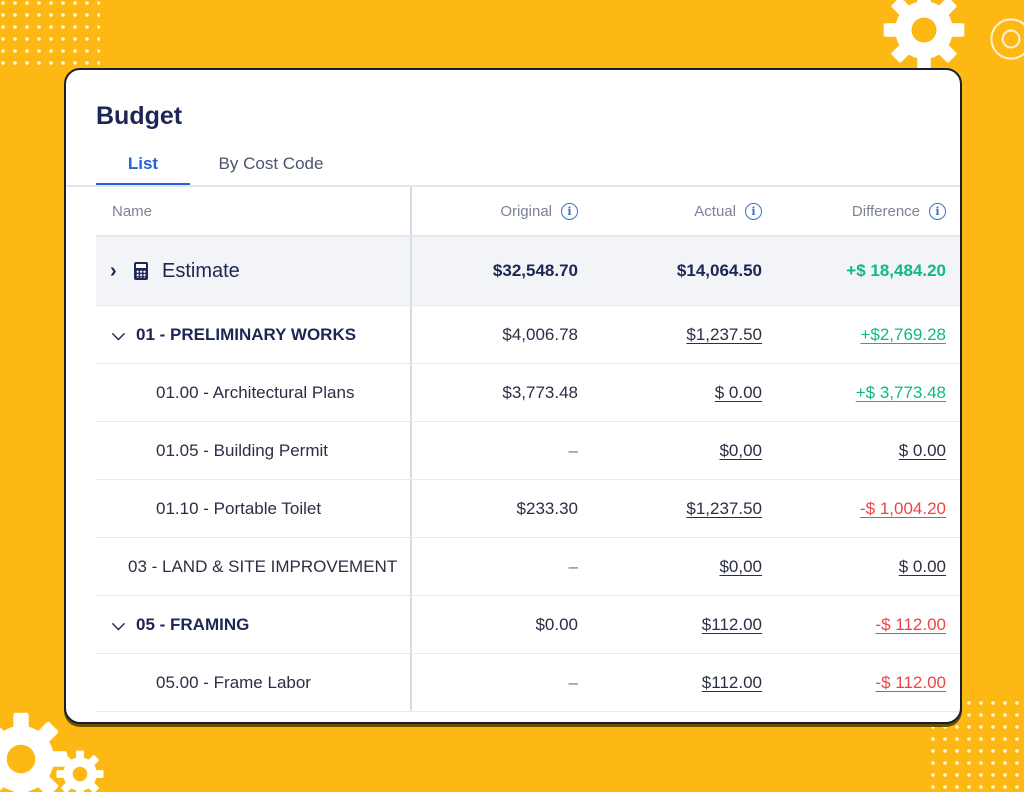 This screenshot has width=1024, height=792. What do you see at coordinates (242, 450) in the screenshot?
I see `row-label: 01.05 - Building Permit` at bounding box center [242, 450].